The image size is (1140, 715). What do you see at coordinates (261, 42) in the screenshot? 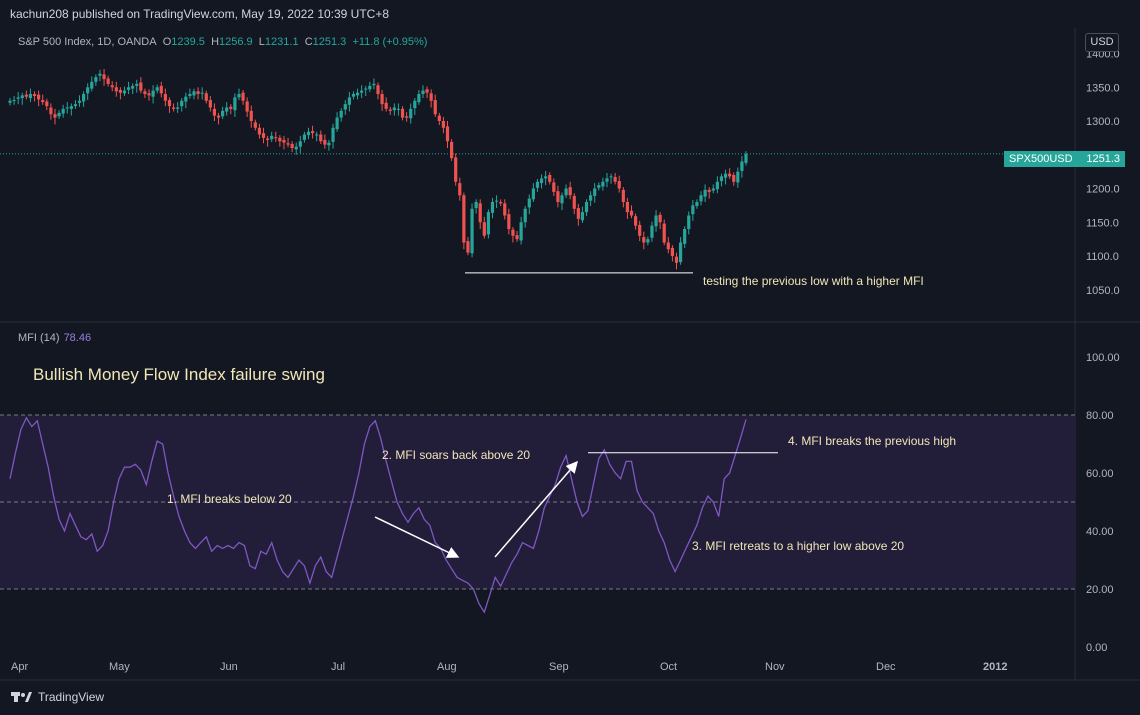
I see `low-label: L` at bounding box center [261, 42].